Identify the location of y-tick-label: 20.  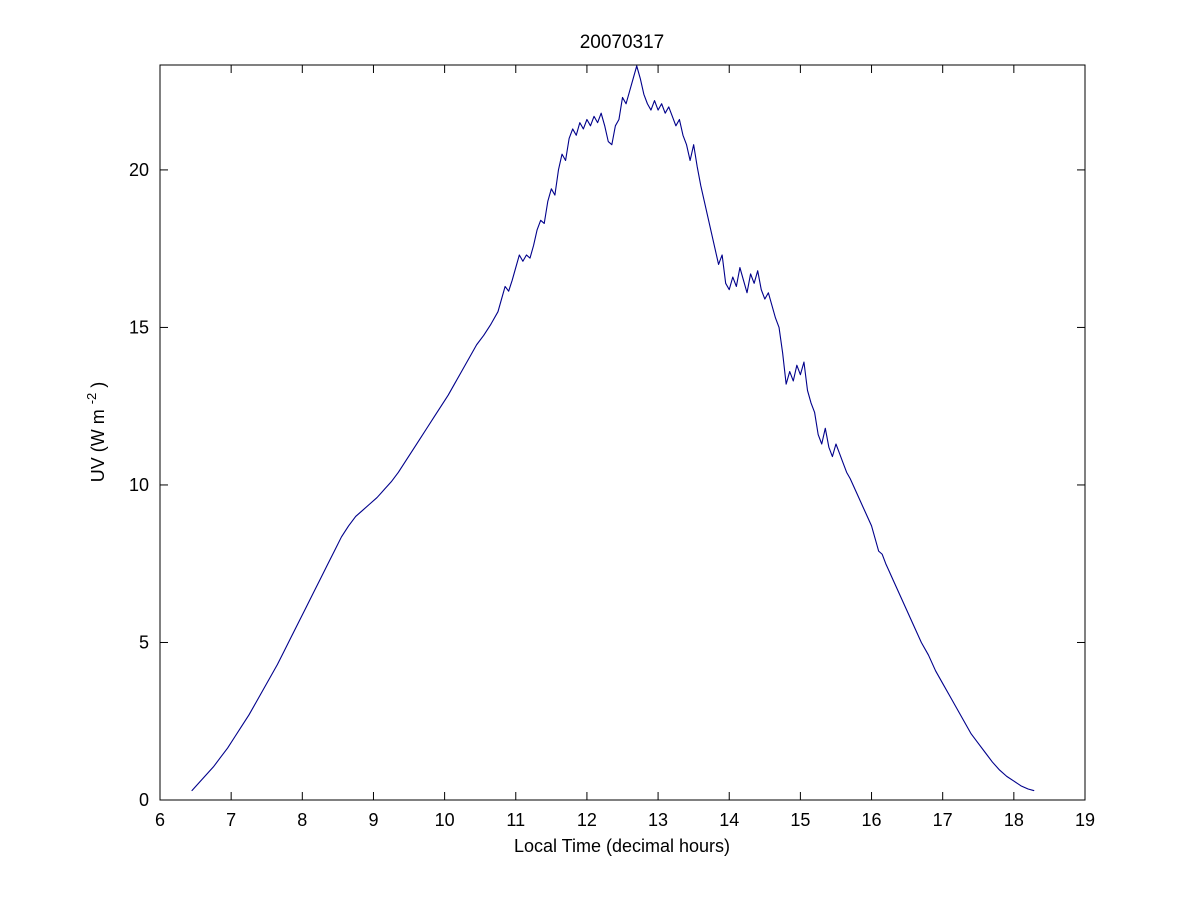
(139, 170).